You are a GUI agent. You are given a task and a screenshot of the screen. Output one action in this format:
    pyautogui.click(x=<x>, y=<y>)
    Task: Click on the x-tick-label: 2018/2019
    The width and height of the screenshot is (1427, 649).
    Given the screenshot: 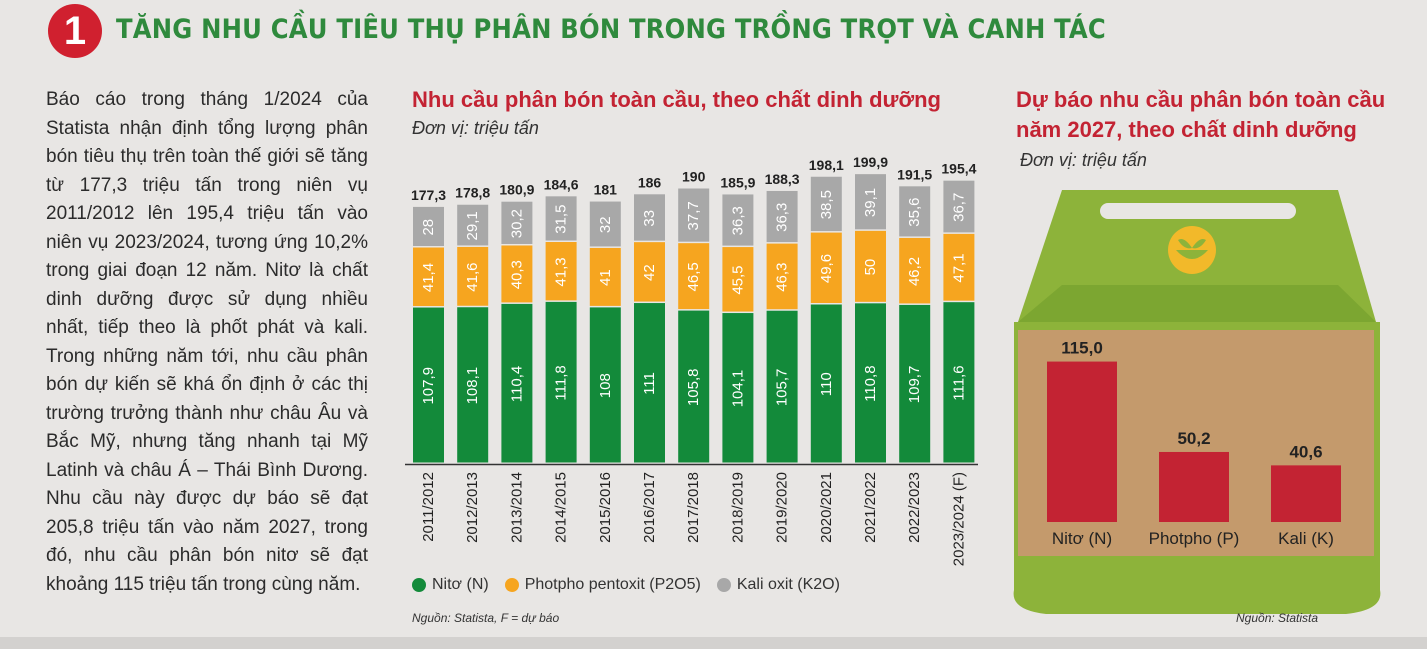 What is the action you would take?
    pyautogui.click(x=737, y=507)
    